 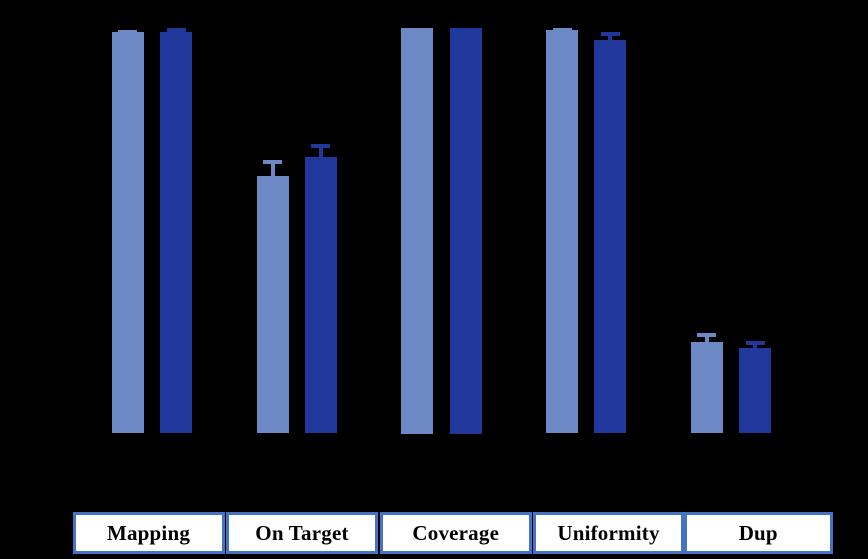 I want to click on bar-mapping-light-blue-series, so click(x=127, y=233).